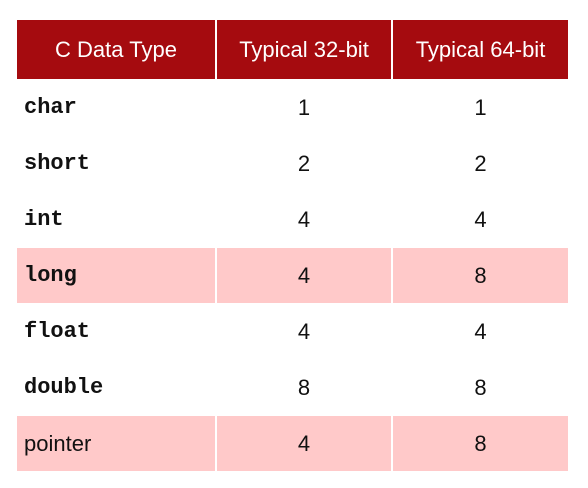  Describe the element at coordinates (44, 219) in the screenshot. I see `type-name-cell: int` at that location.